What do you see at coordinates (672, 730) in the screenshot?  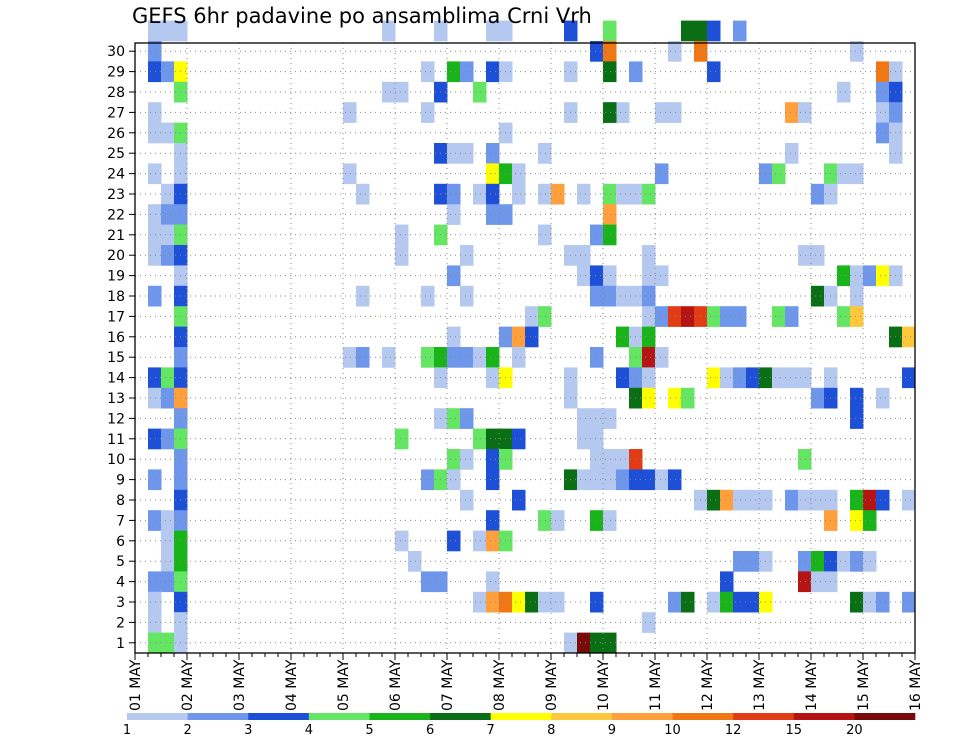 I see `legend-label: 10` at bounding box center [672, 730].